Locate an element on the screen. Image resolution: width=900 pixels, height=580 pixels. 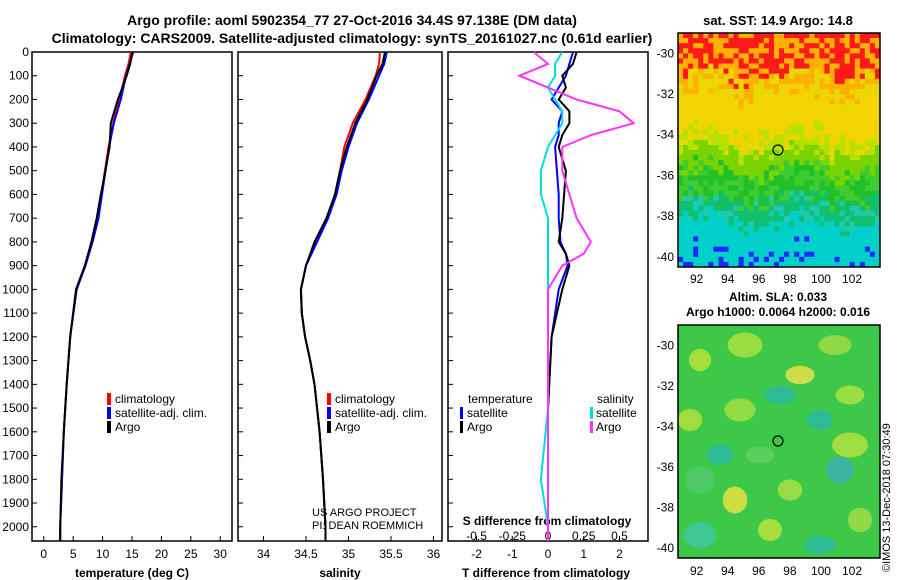
sla-anomaly-blob is located at coordinates (835, 345).